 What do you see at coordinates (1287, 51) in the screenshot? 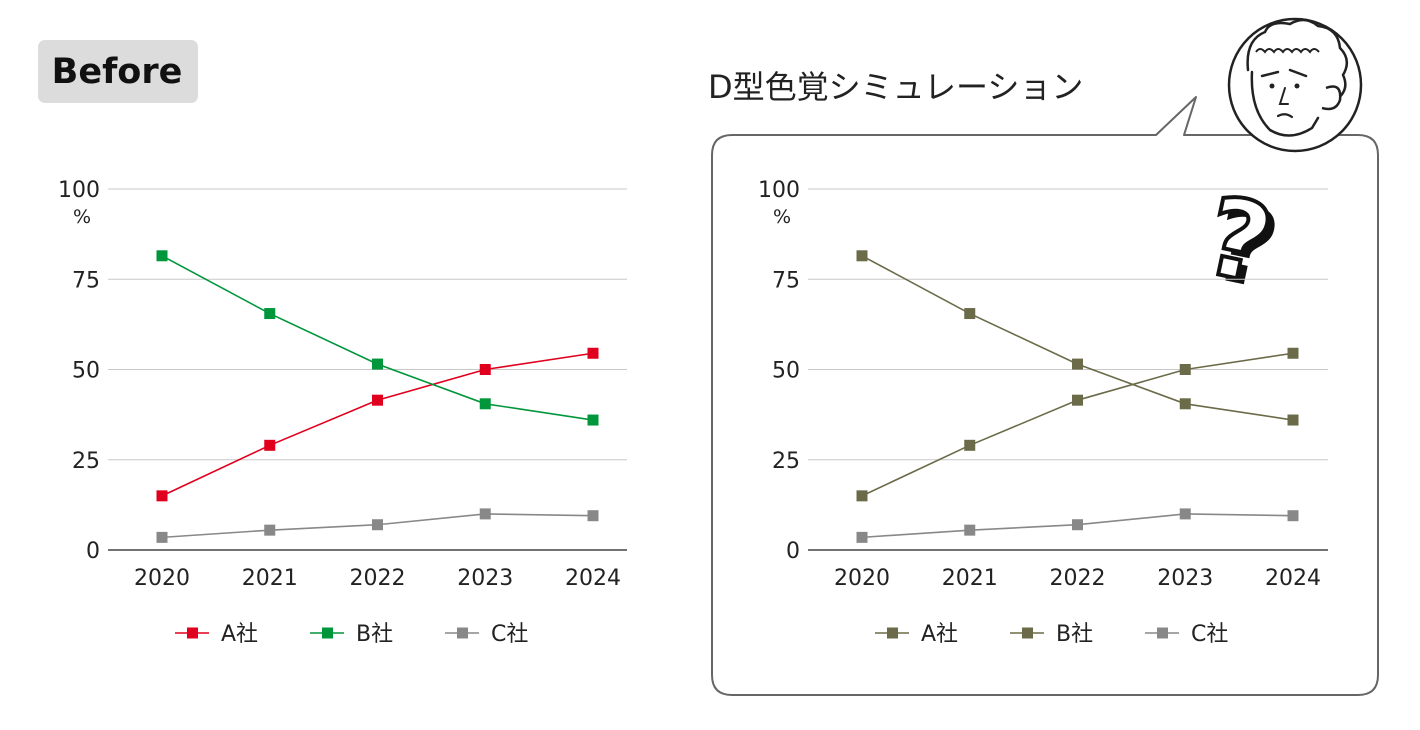
I see `hair-curls` at bounding box center [1287, 51].